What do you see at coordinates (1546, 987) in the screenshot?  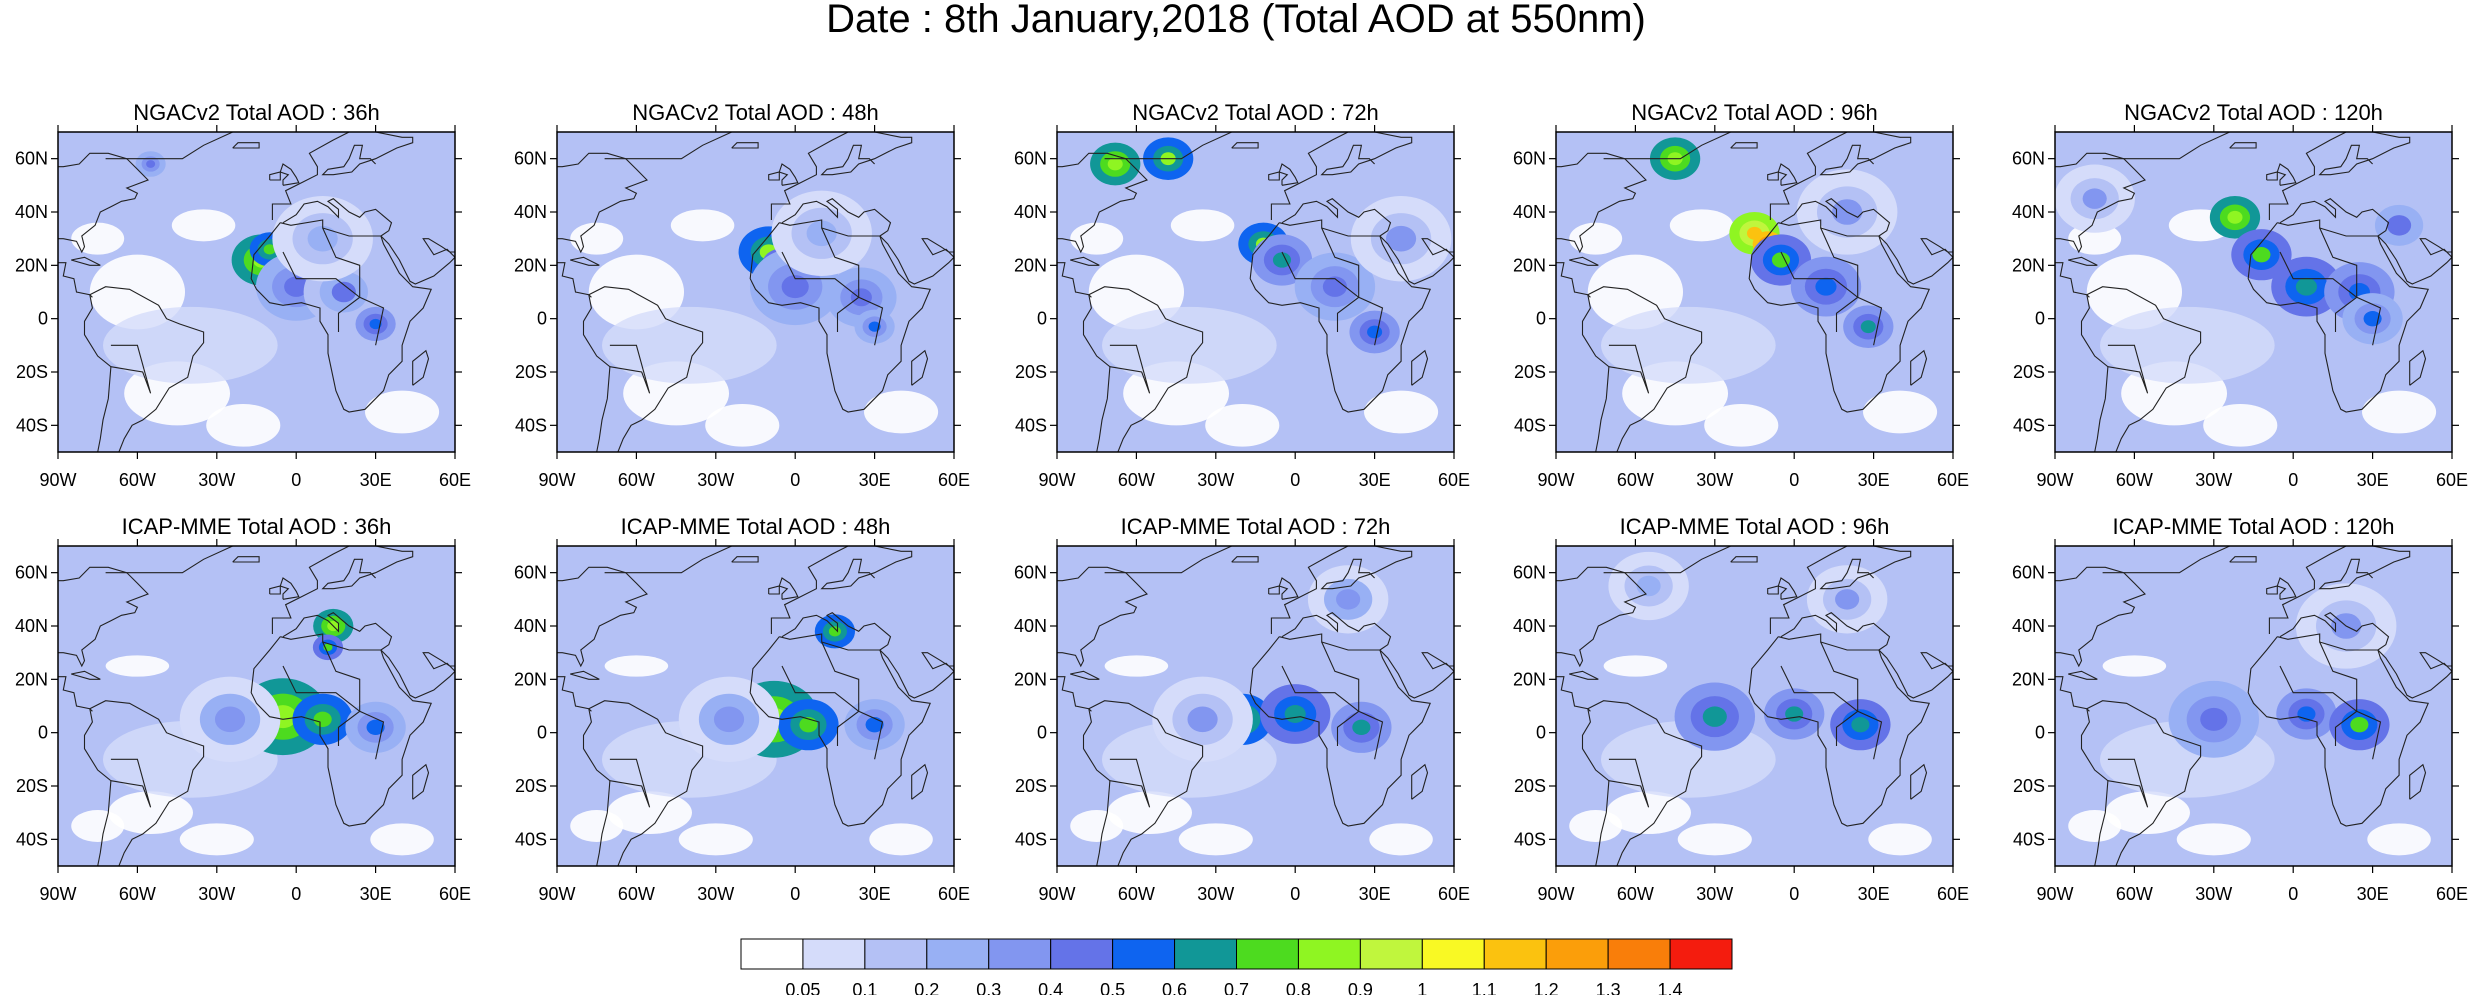 I see `colorbar-label: 1.2` at bounding box center [1546, 987].